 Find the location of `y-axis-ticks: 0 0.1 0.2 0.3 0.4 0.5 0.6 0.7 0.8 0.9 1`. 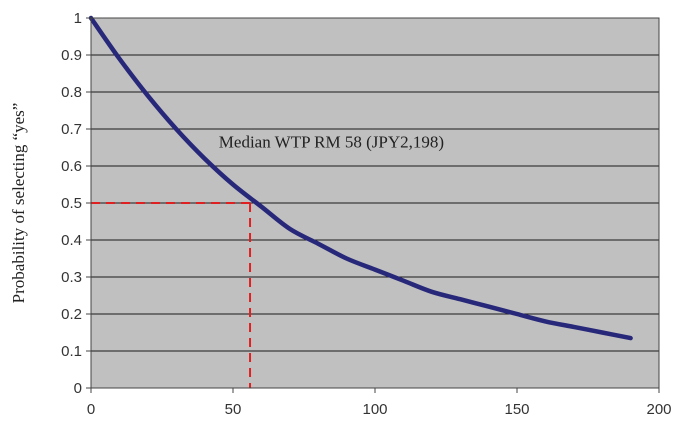

y-axis-ticks: 0 0.1 0.2 0.3 0.4 0.5 0.6 0.7 0.8 0.9 1 is located at coordinates (76, 203).